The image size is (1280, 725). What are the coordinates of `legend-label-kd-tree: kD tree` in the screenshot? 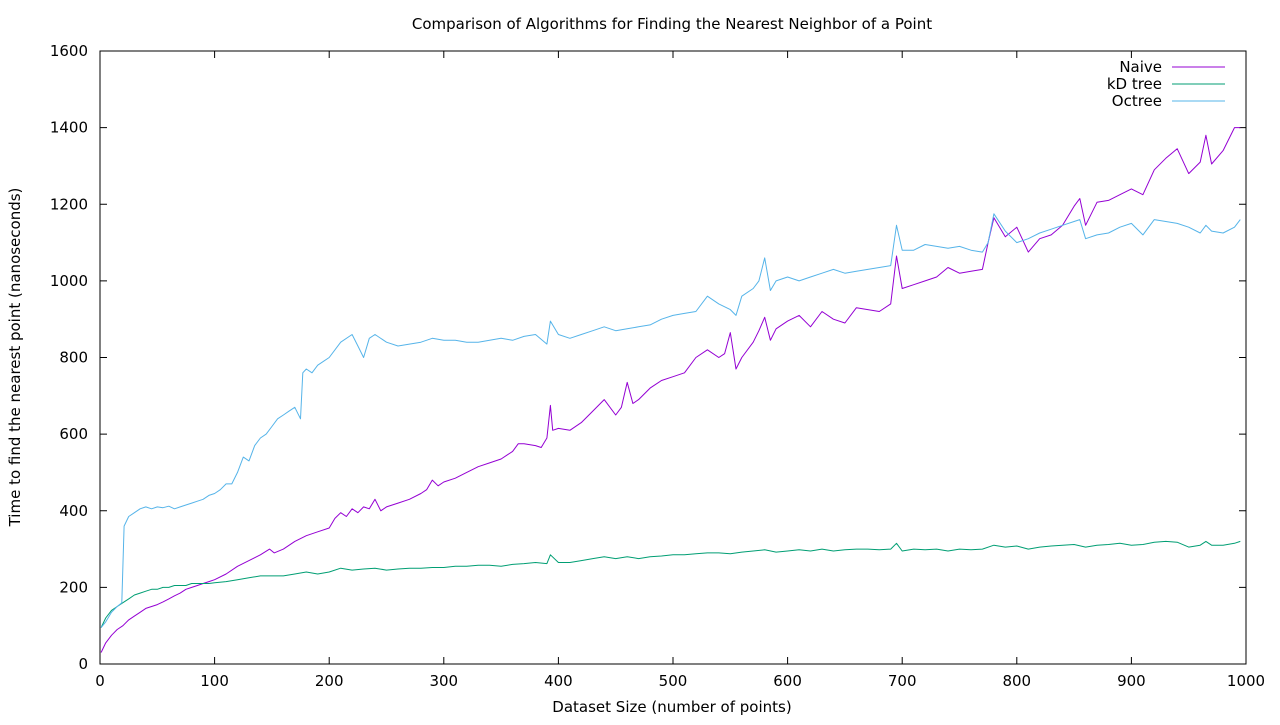 It's located at (1134, 84).